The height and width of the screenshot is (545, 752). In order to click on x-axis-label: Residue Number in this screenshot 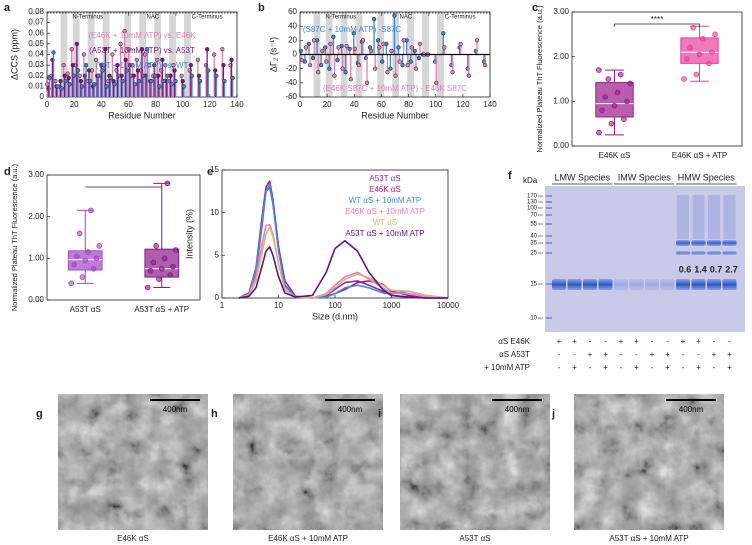, I will do `click(395, 115)`.